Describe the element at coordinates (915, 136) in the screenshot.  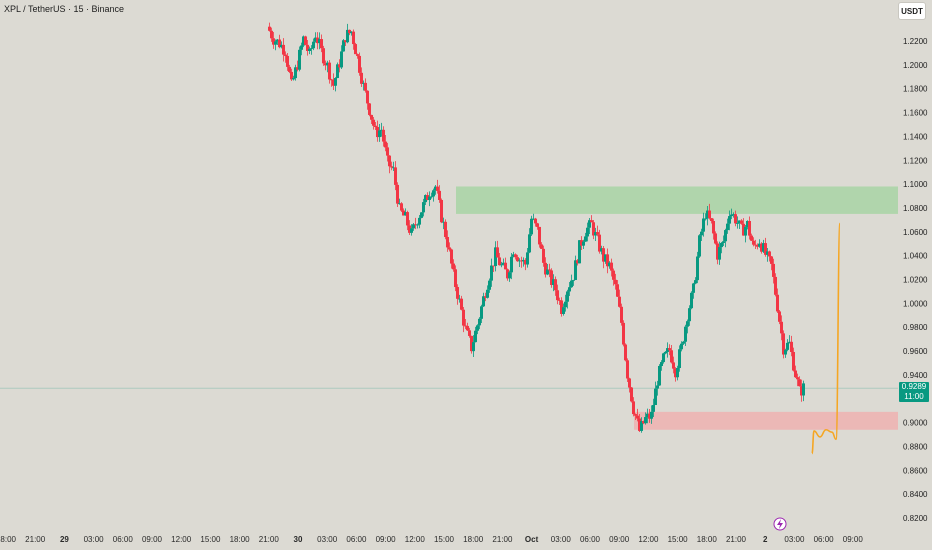
I see `price-axis-tick: 1.1400` at that location.